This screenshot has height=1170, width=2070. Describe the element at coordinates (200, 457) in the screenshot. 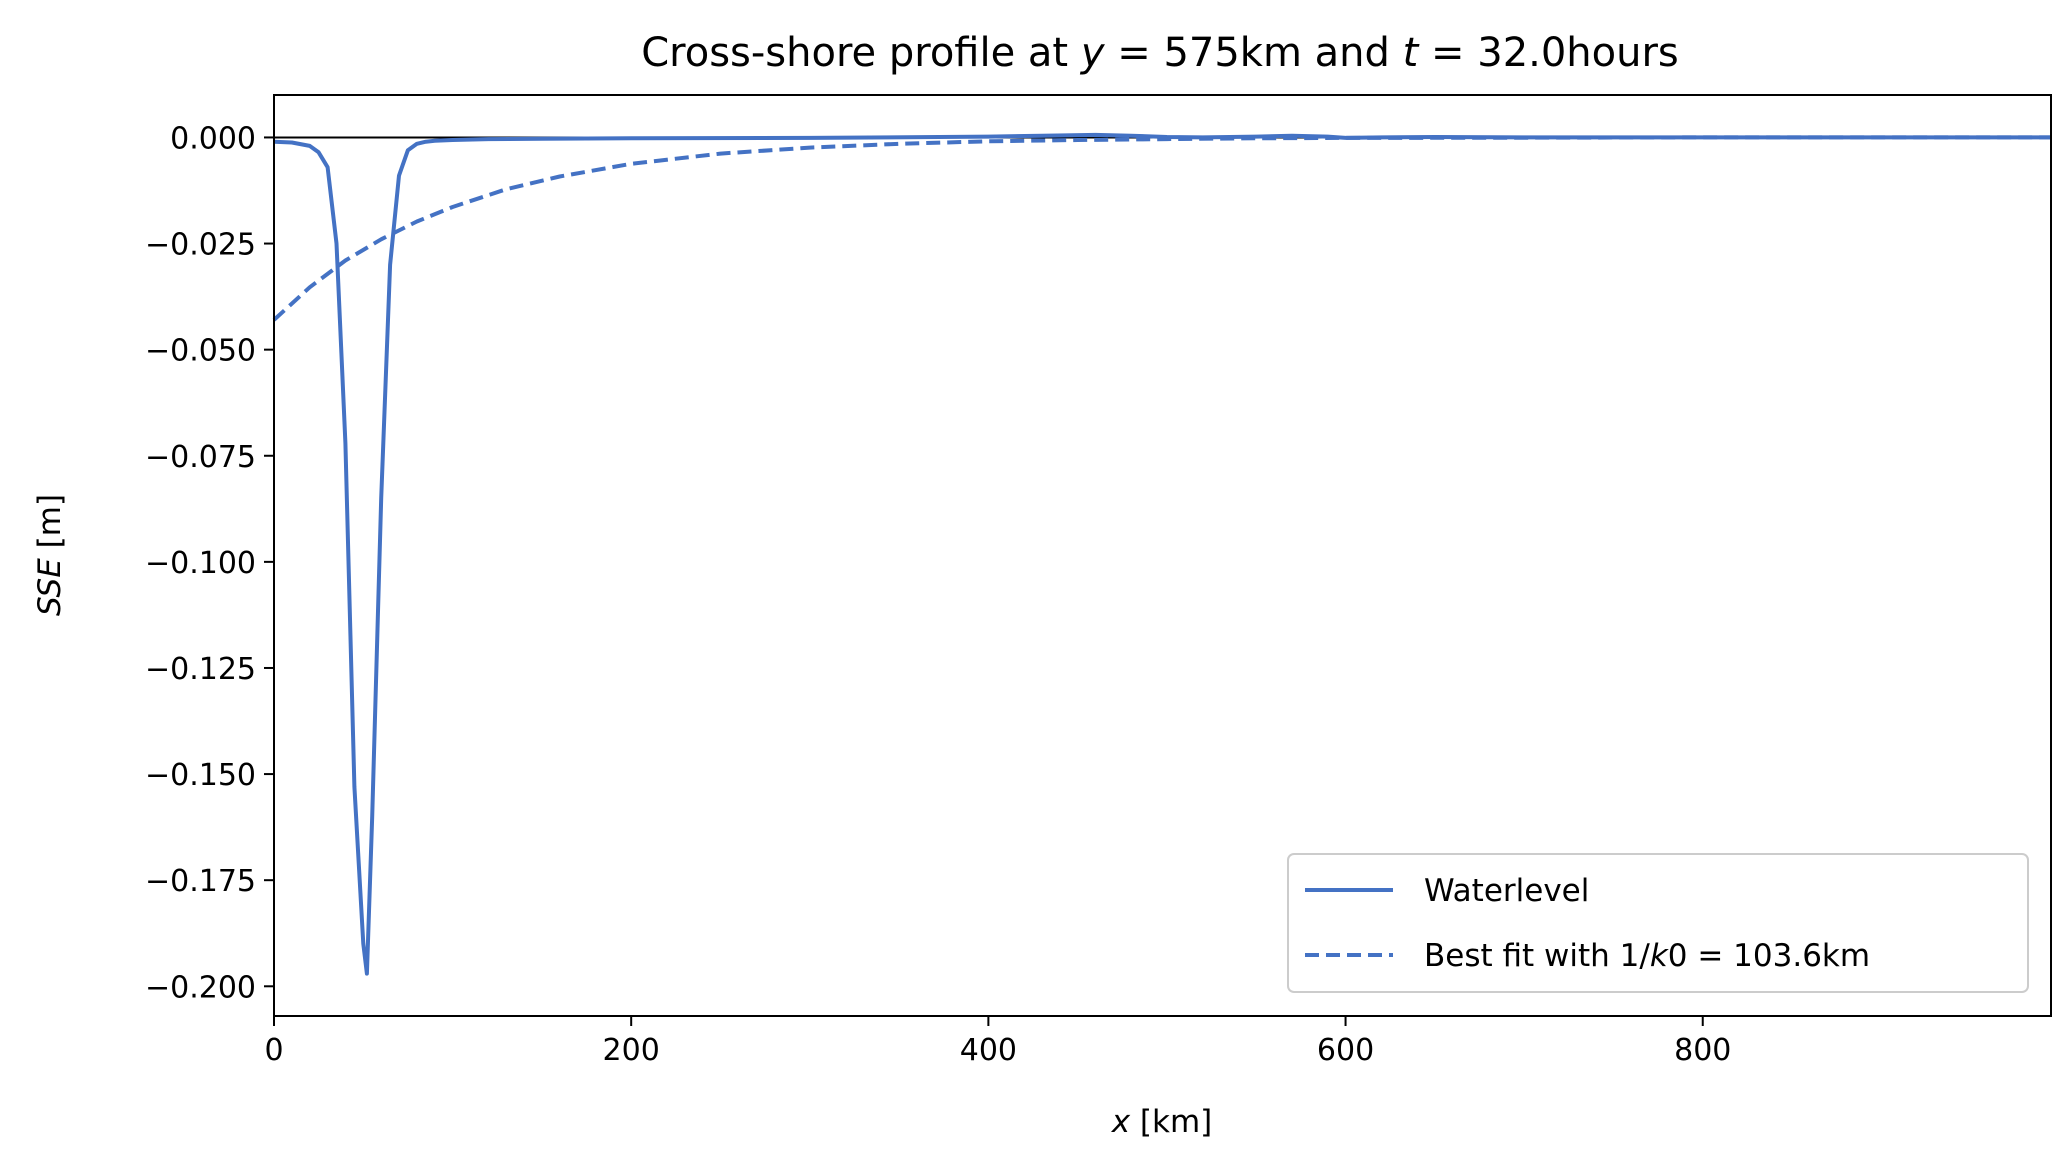

I see `y-tick-label: −0.075` at that location.